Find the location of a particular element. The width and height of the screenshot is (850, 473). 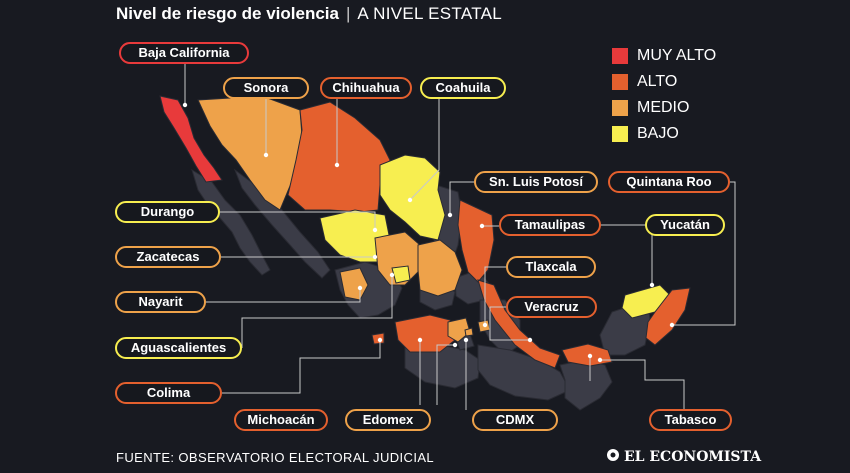

label-colima: Colima is located at coordinates (168, 393).